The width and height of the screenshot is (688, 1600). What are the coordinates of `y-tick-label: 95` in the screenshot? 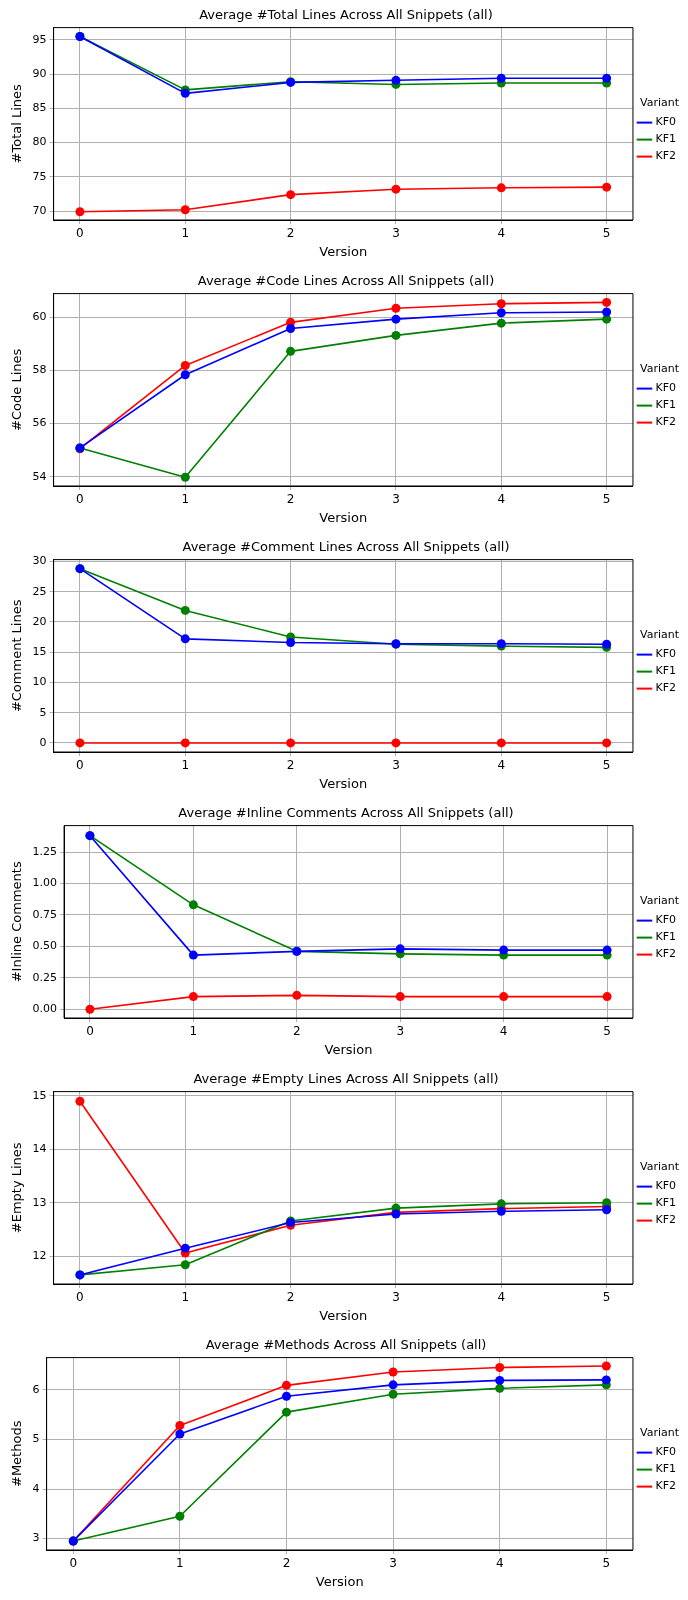 It's located at (39, 39).